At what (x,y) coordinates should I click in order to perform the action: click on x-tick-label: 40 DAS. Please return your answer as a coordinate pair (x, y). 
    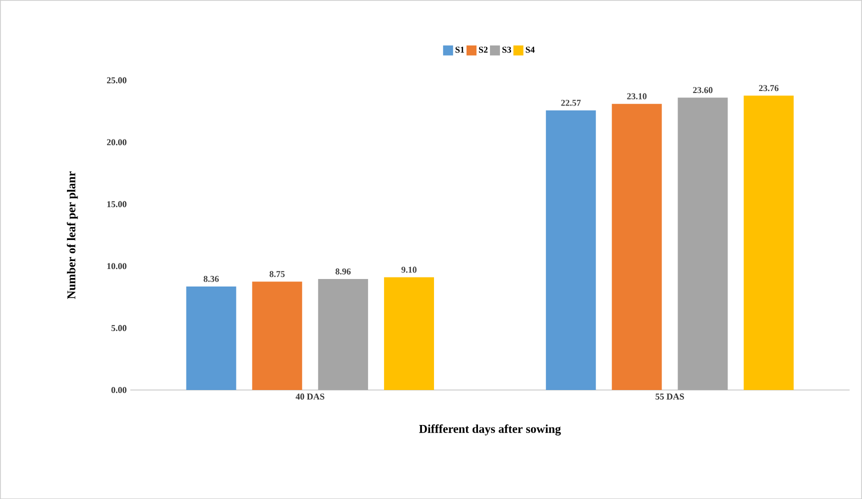
    Looking at the image, I should click on (310, 396).